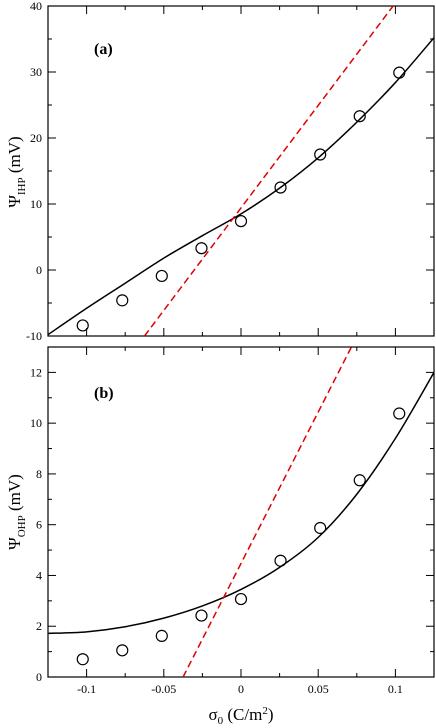 The width and height of the screenshot is (436, 728). Describe the element at coordinates (39, 626) in the screenshot. I see `panel-b-y-tick-label: 2` at that location.